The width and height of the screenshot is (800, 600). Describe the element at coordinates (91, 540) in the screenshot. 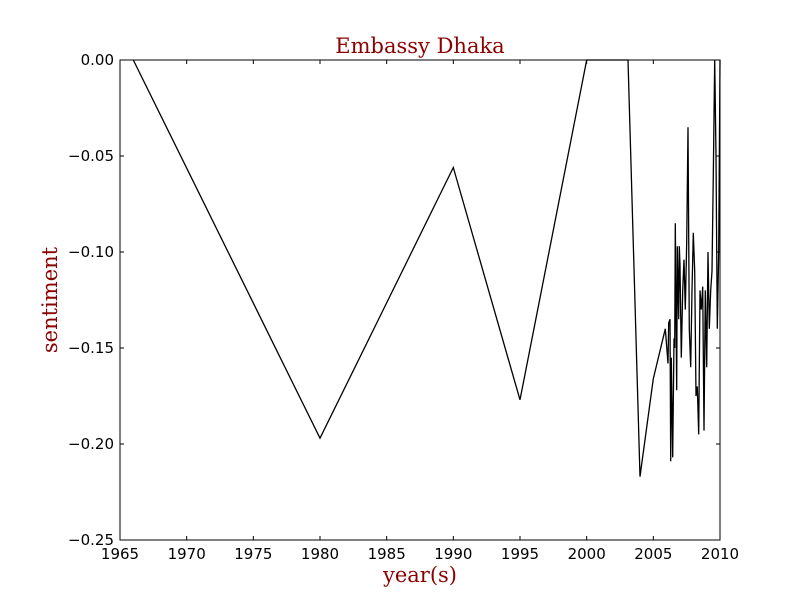

I see `y-tick-label: −0.25` at that location.